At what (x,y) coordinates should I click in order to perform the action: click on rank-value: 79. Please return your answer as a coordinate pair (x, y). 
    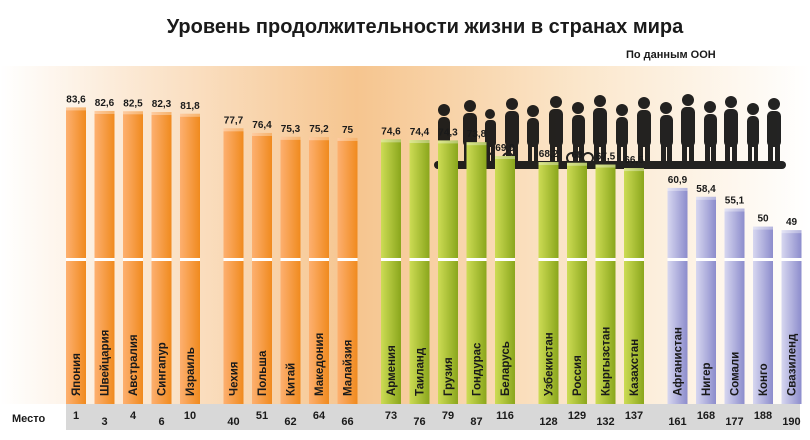
    Looking at the image, I should click on (448, 416).